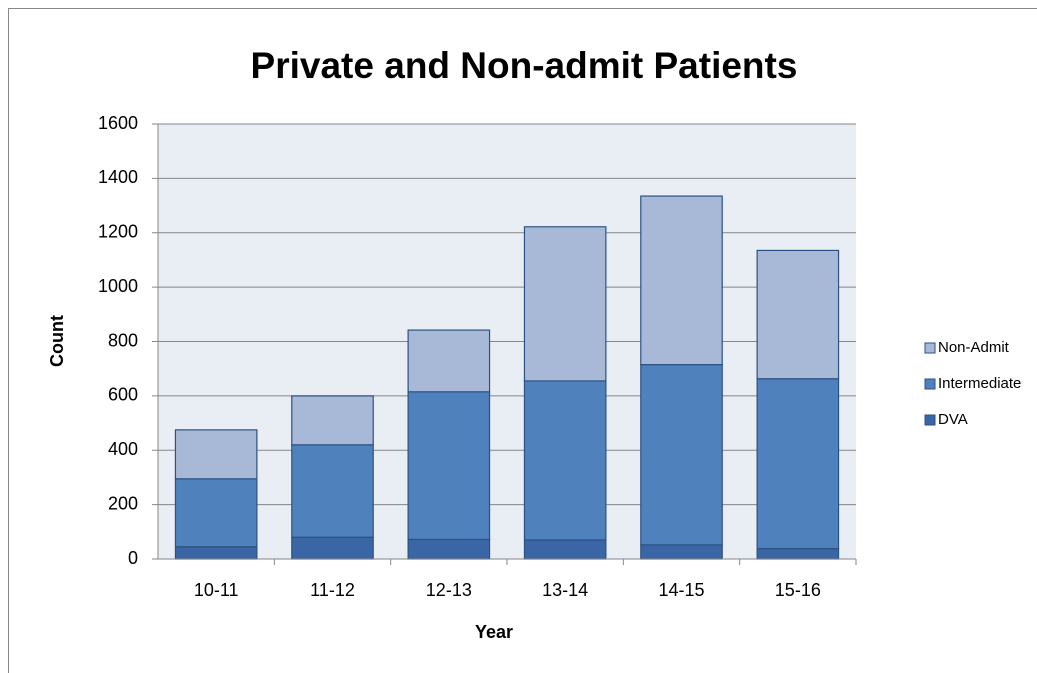  I want to click on x-tick-label: 13-14, so click(565, 590).